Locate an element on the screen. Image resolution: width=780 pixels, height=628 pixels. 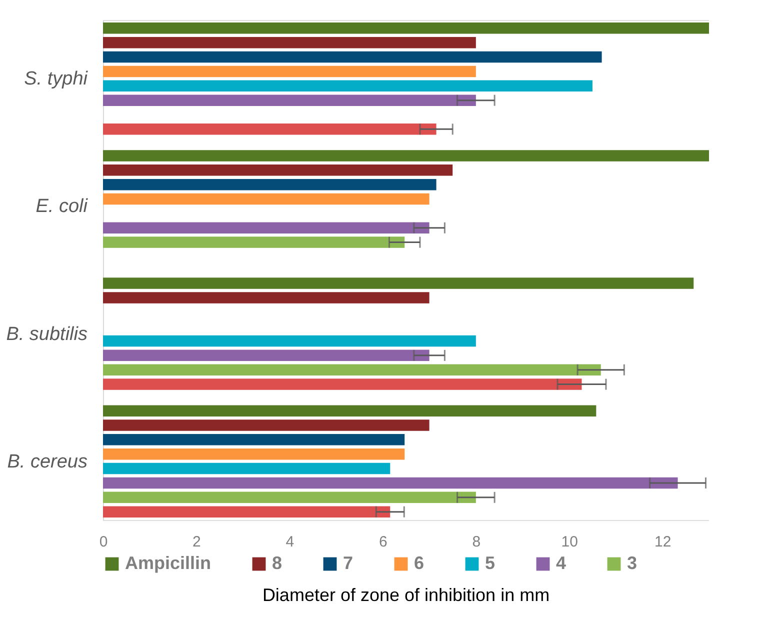
x-tick-label: 12 is located at coordinates (663, 542).